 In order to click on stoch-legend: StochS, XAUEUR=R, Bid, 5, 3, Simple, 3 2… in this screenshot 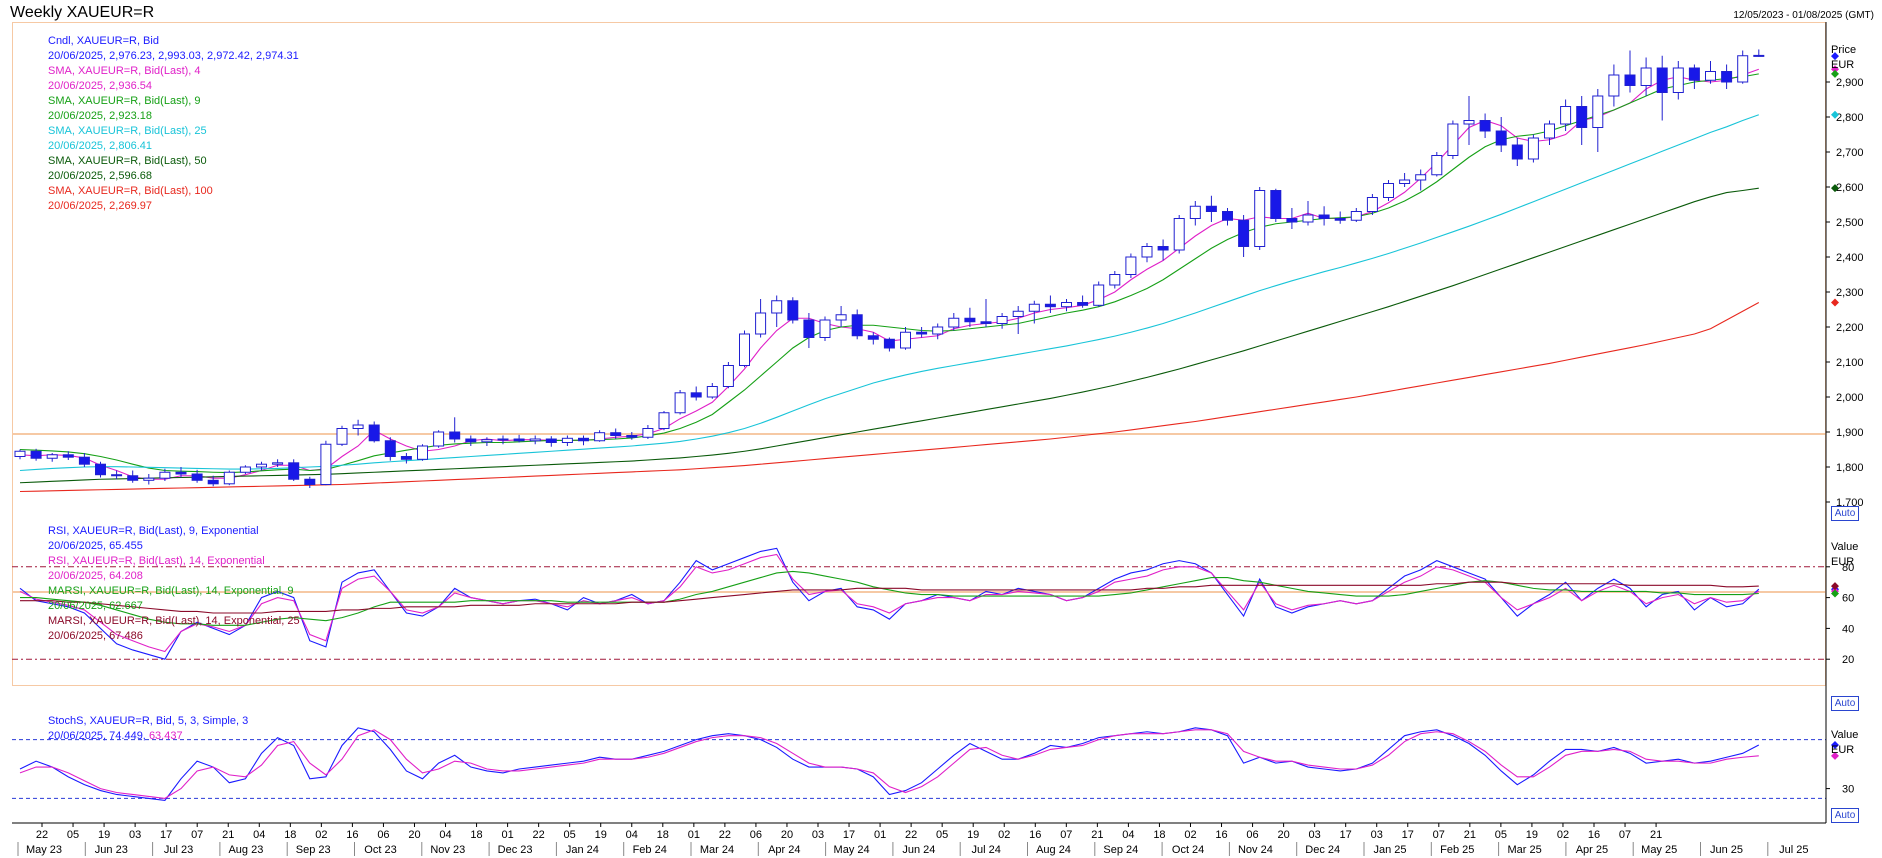, I will do `click(148, 729)`.